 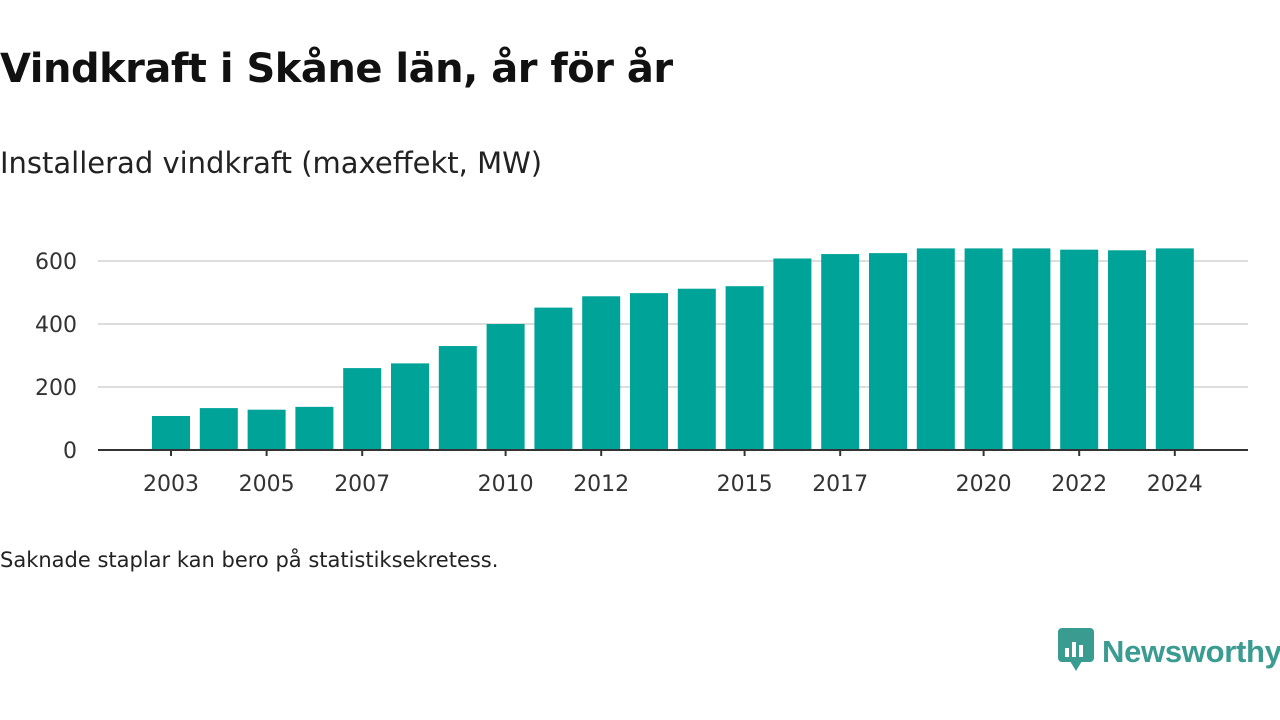 I want to click on bar-2021, so click(x=1031, y=349).